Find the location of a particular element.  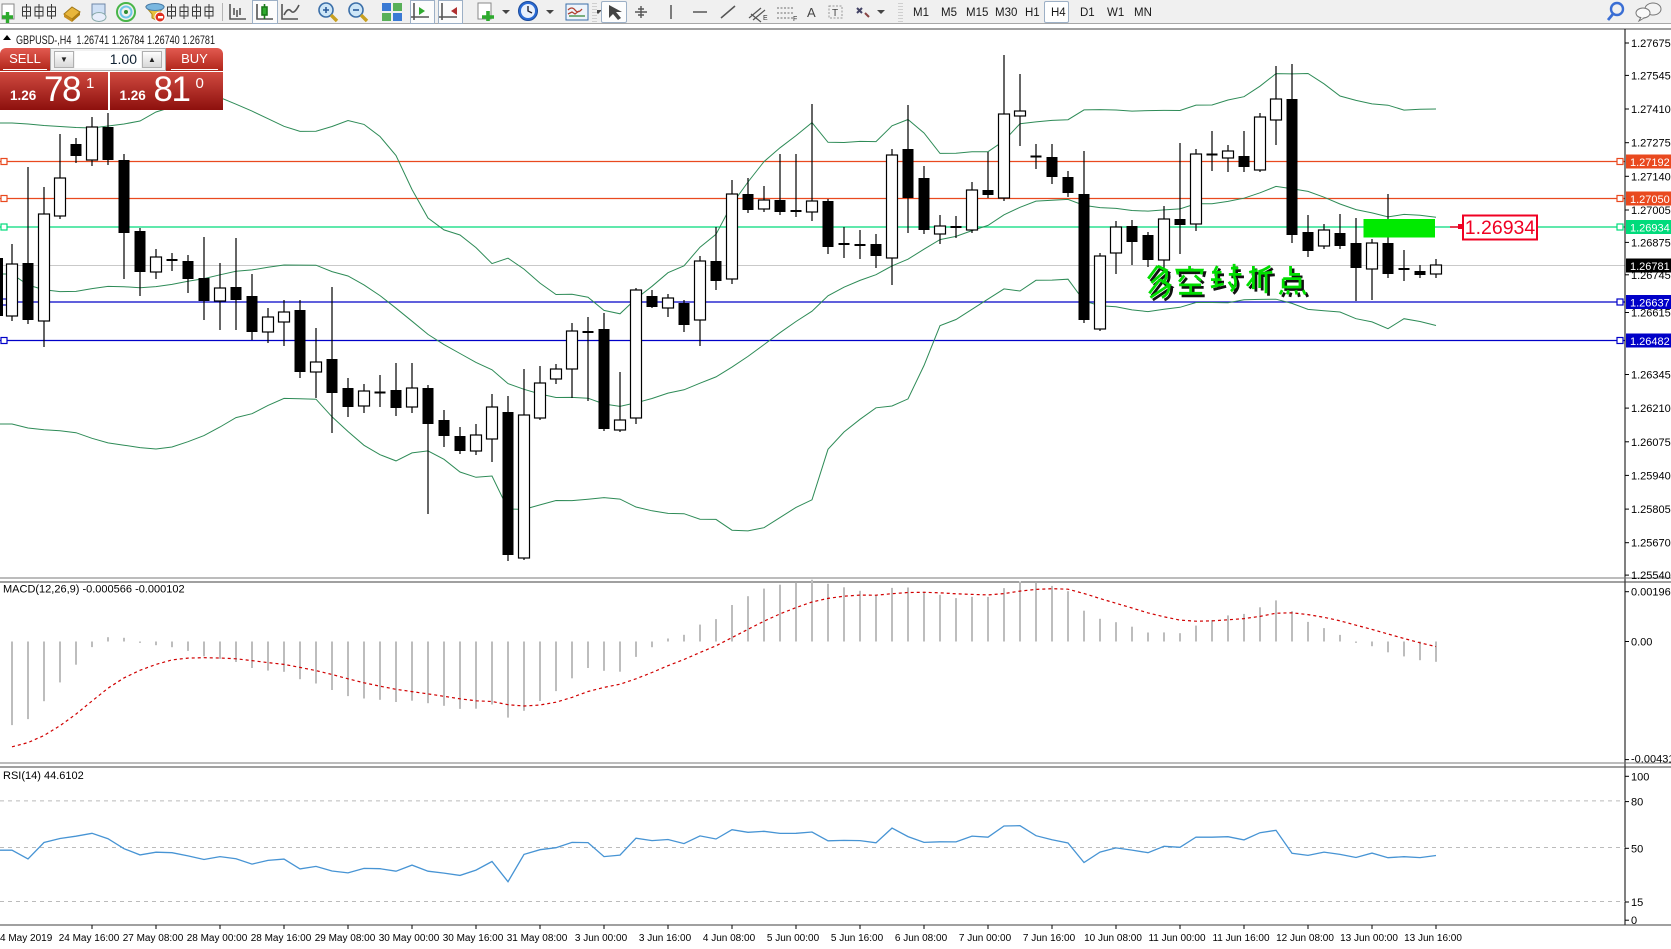

svg-text: 1.27005 is located at coordinates (1651, 211).